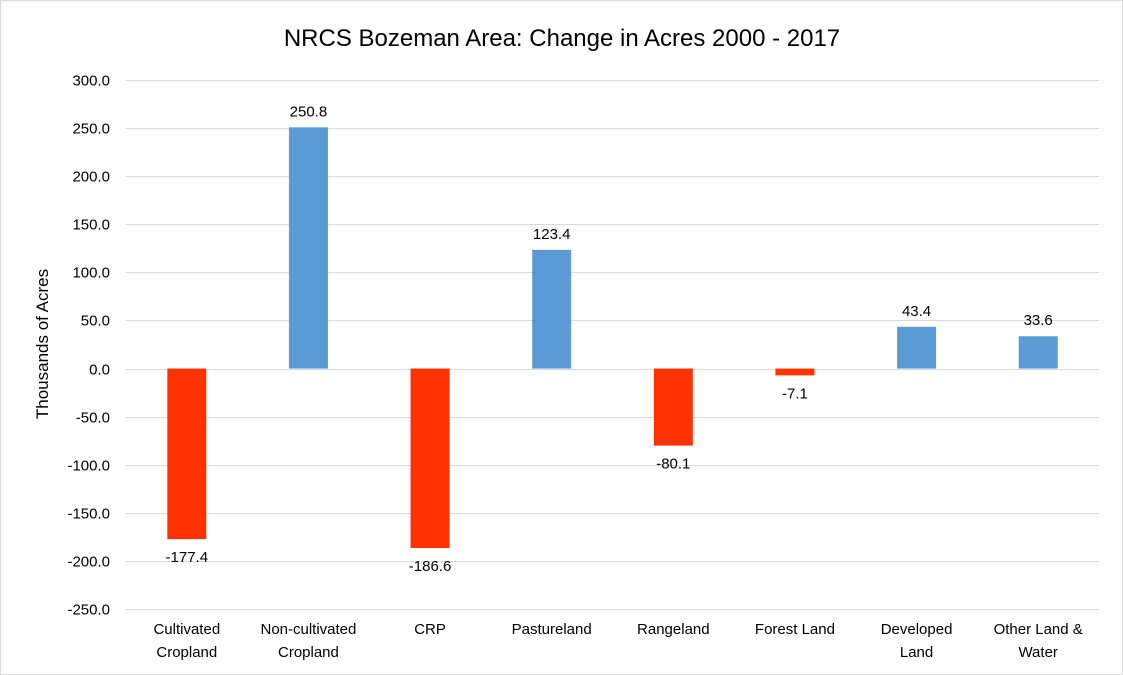  I want to click on data-label: -186.6, so click(430, 566).